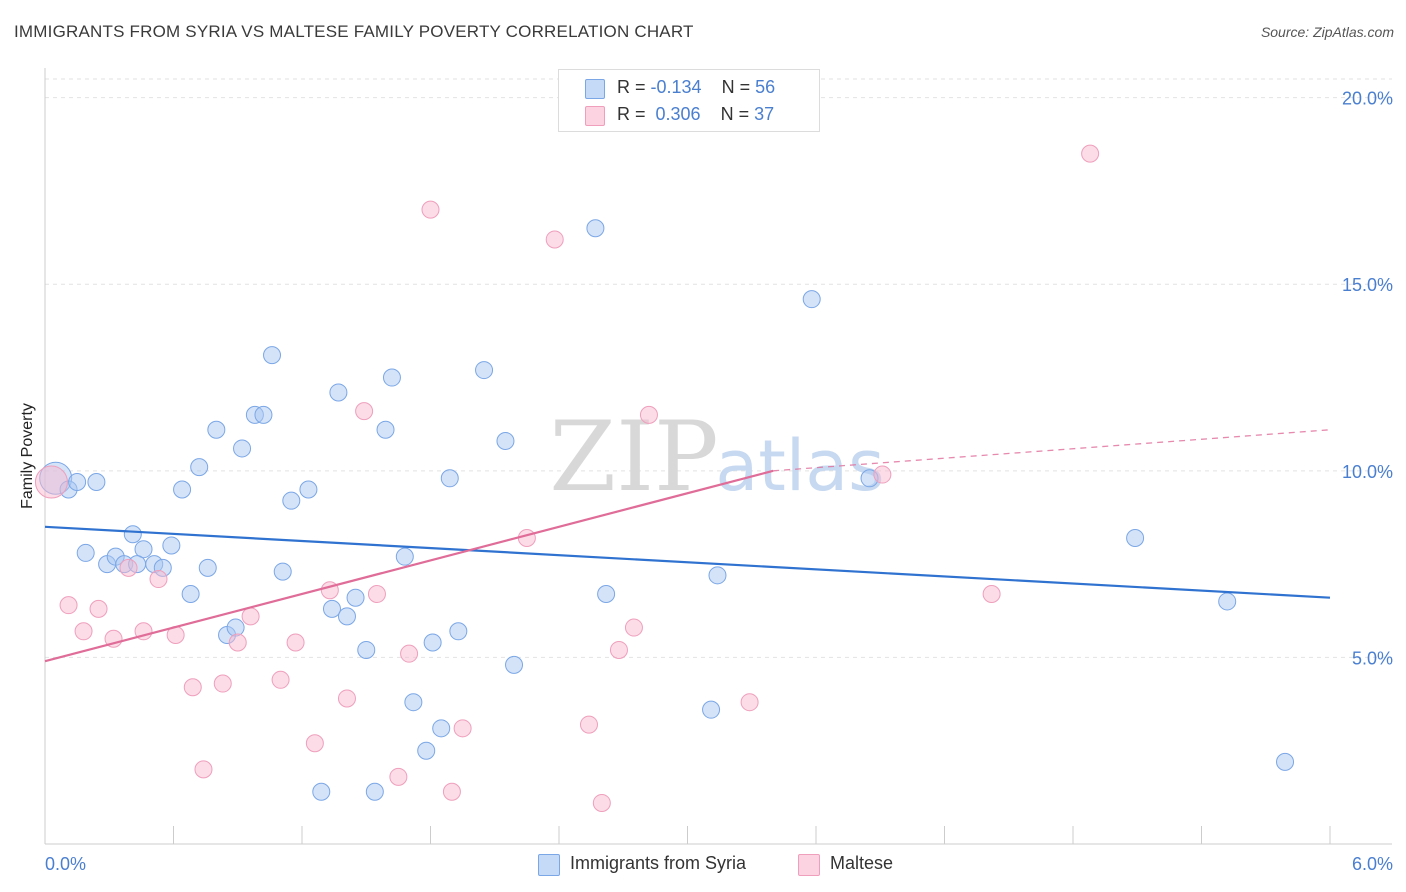  What do you see at coordinates (738, 87) in the screenshot?
I see `syria-n-label: N =` at bounding box center [738, 87].